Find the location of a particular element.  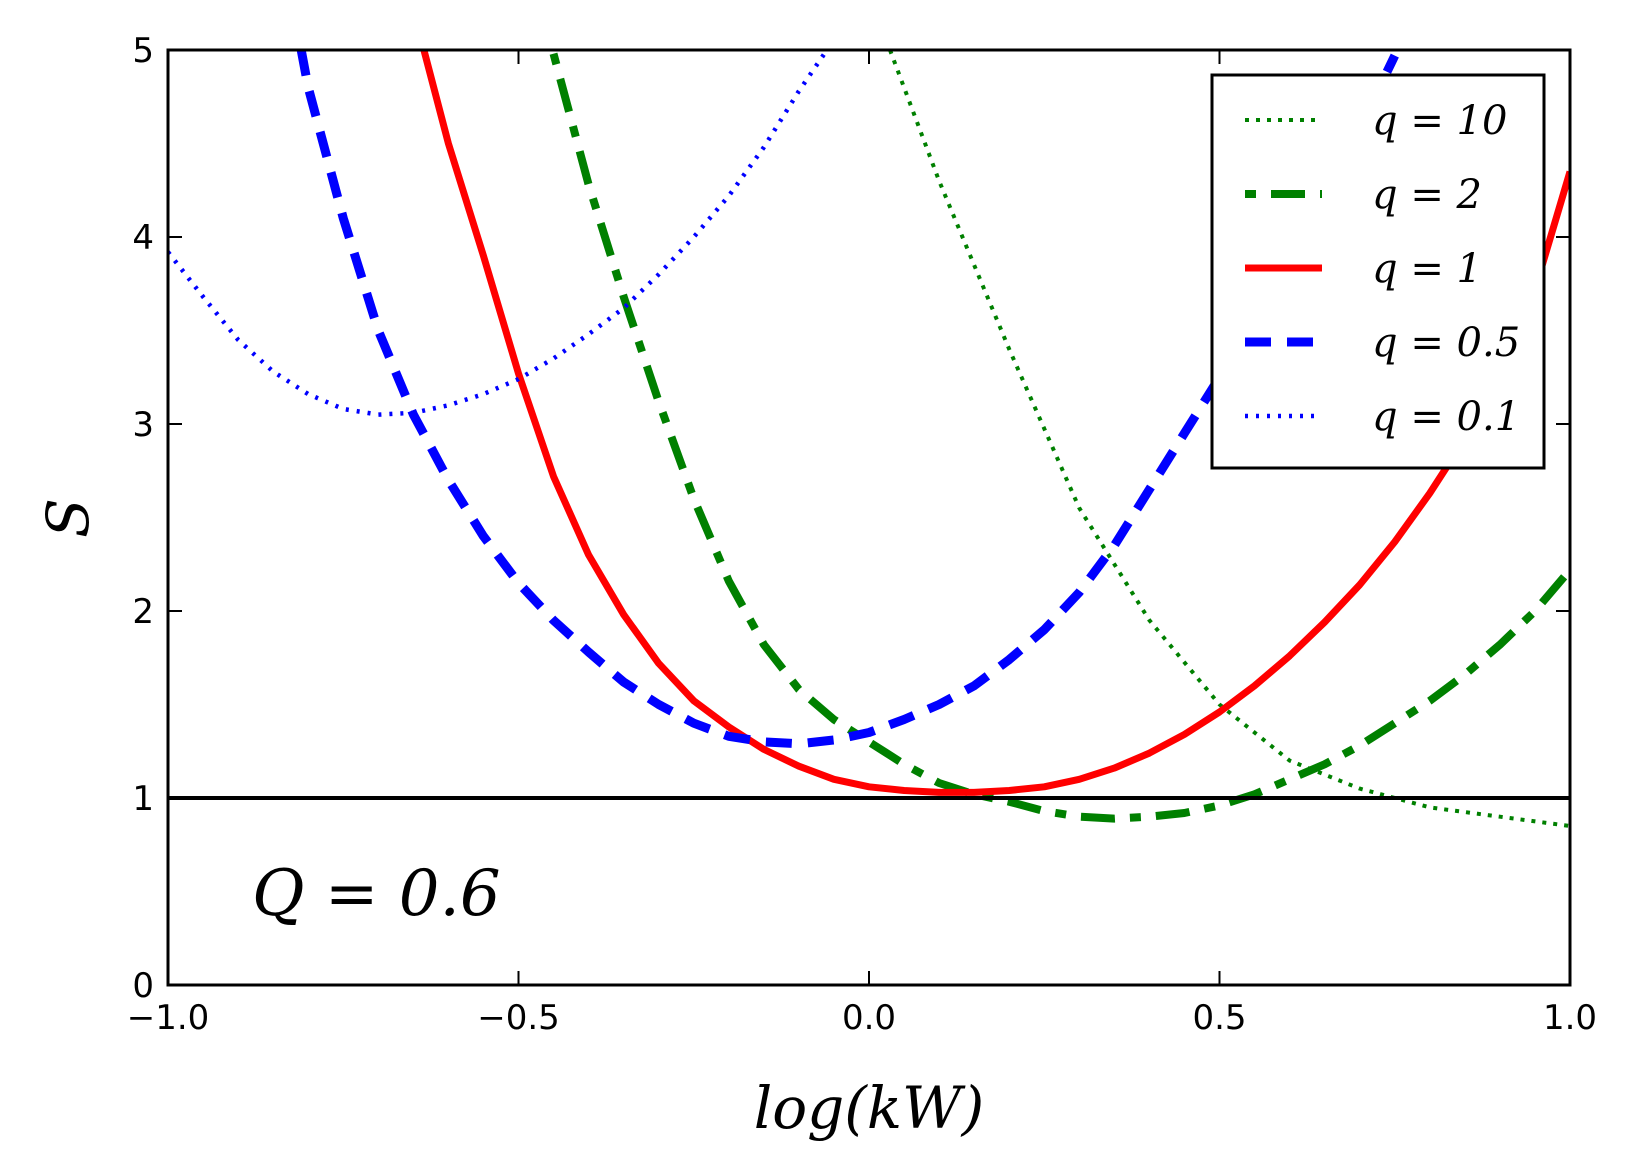

y-axis-label: S is located at coordinates (68, 518).